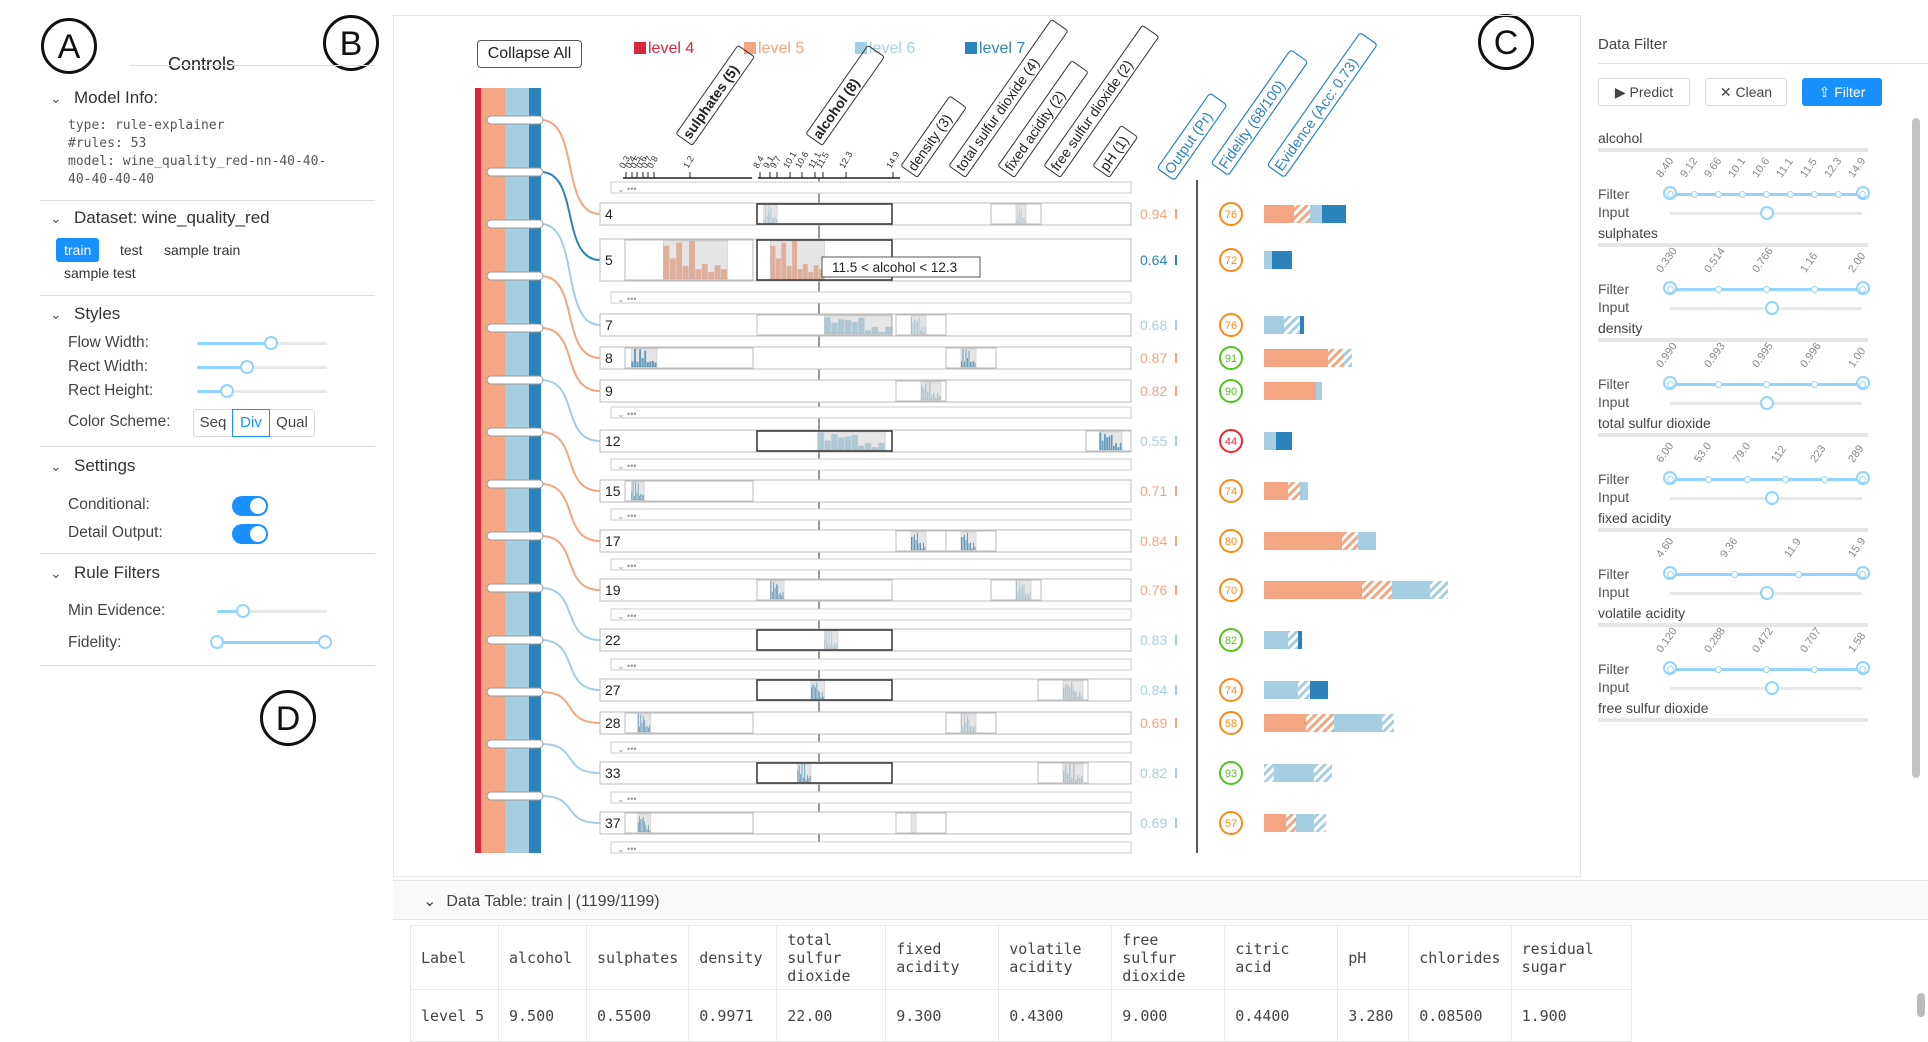  Describe the element at coordinates (831, 957) in the screenshot. I see `column-header: total sulfur dioxide` at that location.